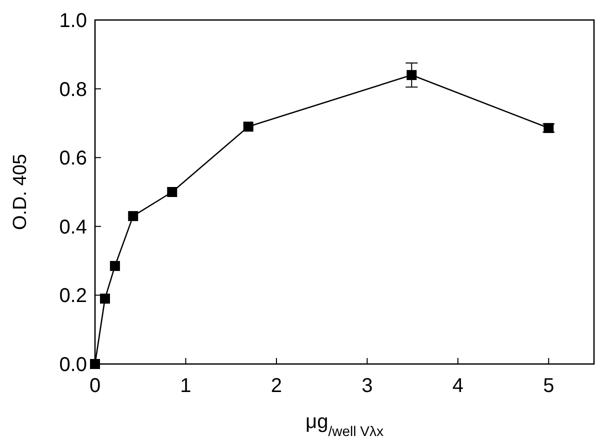  Describe the element at coordinates (186, 386) in the screenshot. I see `x-tick-label: 1` at that location.